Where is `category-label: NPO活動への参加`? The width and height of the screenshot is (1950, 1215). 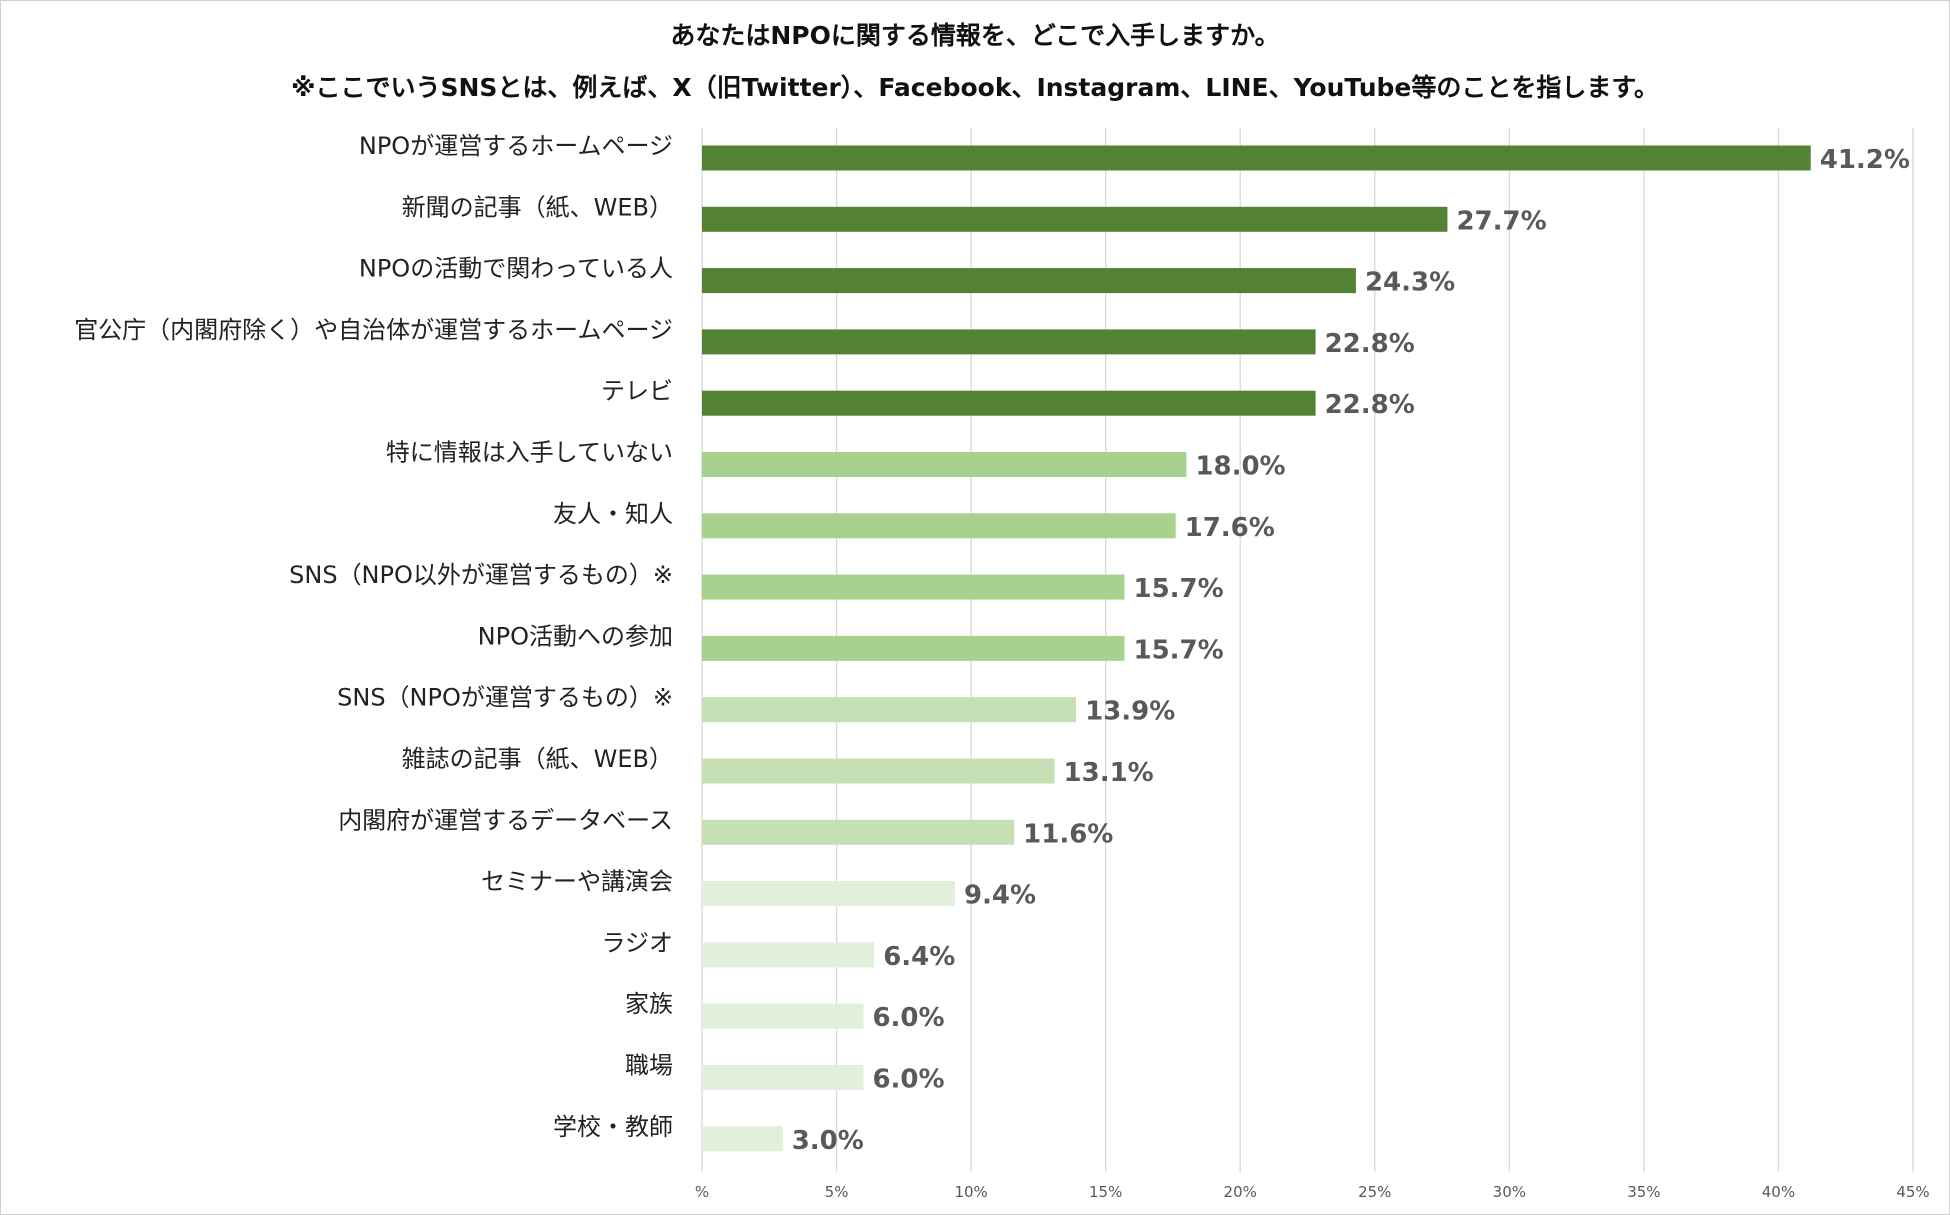
category-label: NPO活動への参加 is located at coordinates (575, 636).